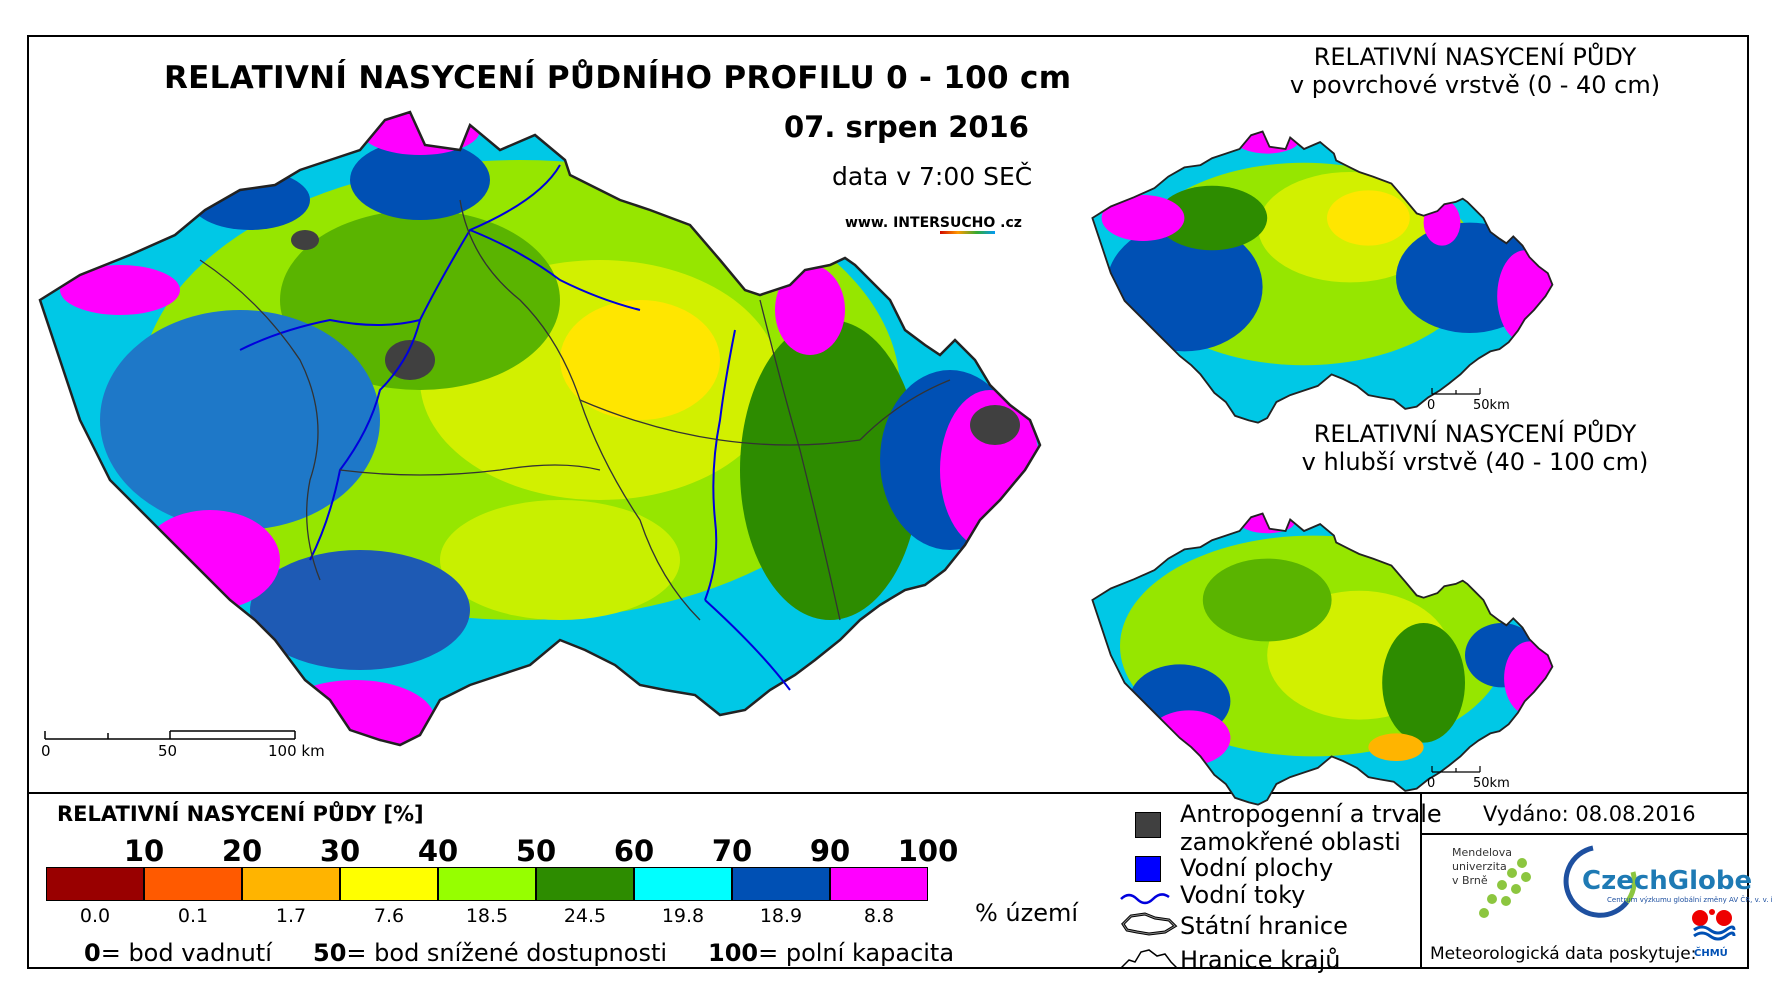 Image resolution: width=1772 pixels, height=1003 pixels. I want to click on legend-percent-unit: % území, so click(1027, 913).